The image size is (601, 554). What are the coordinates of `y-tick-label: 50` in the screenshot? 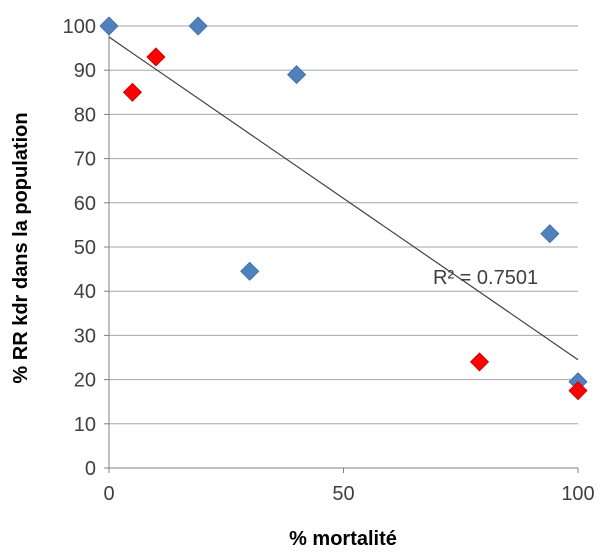 It's located at (85, 248).